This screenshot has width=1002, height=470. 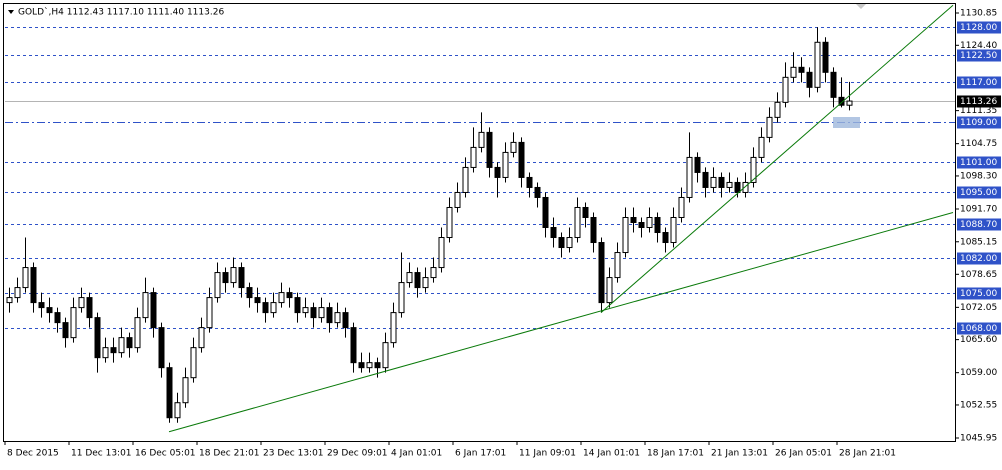 I want to click on symbol-menu-arrow, so click(x=11, y=12).